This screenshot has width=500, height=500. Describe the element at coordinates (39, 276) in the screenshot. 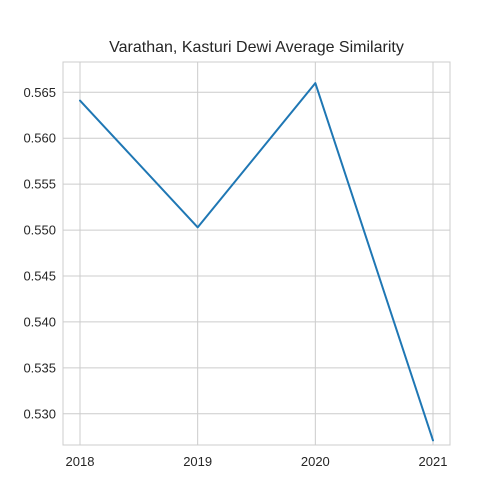

I see `y-tick-label: 0.545` at that location.